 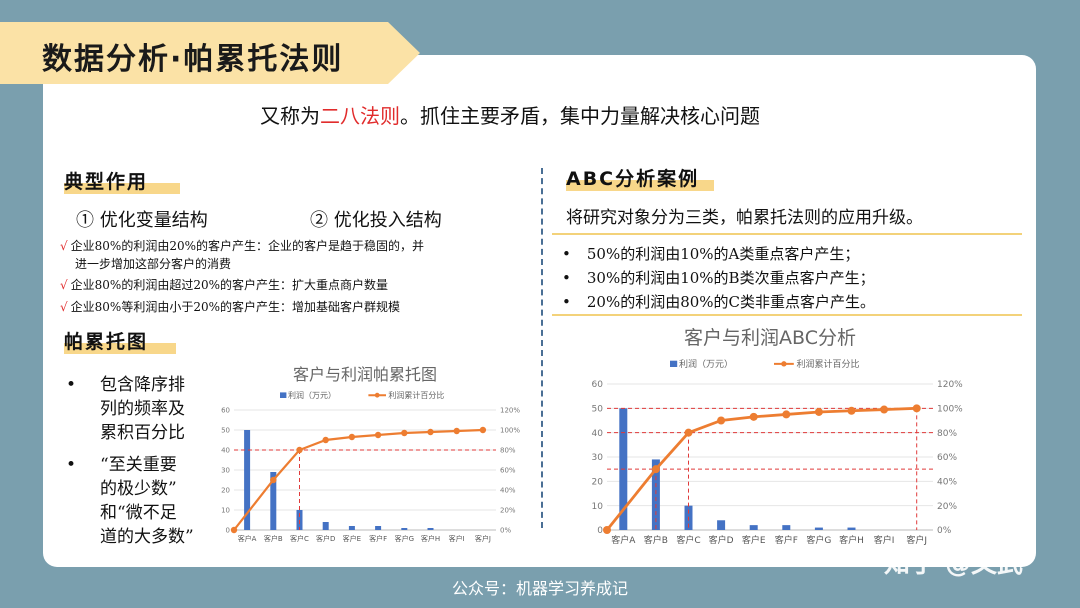 What do you see at coordinates (916, 540) in the screenshot?
I see `x-tick-label: 客户J` at bounding box center [916, 540].